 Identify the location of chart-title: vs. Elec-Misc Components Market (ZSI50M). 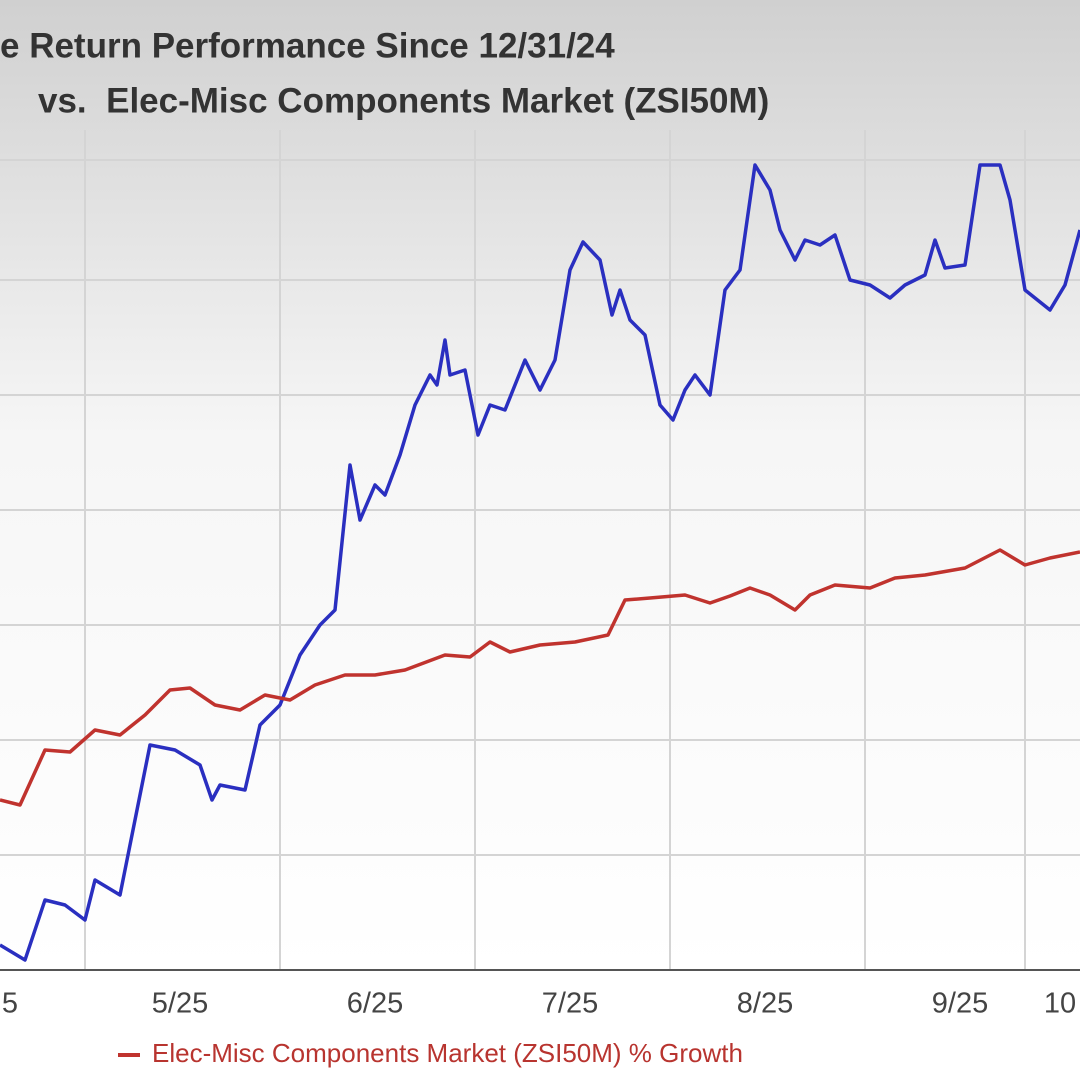
(403, 100).